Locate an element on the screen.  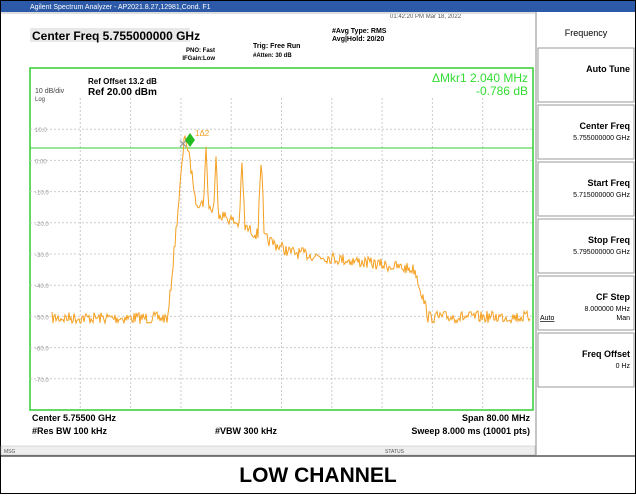
atten: #Atten: 30 dB is located at coordinates (272, 56).